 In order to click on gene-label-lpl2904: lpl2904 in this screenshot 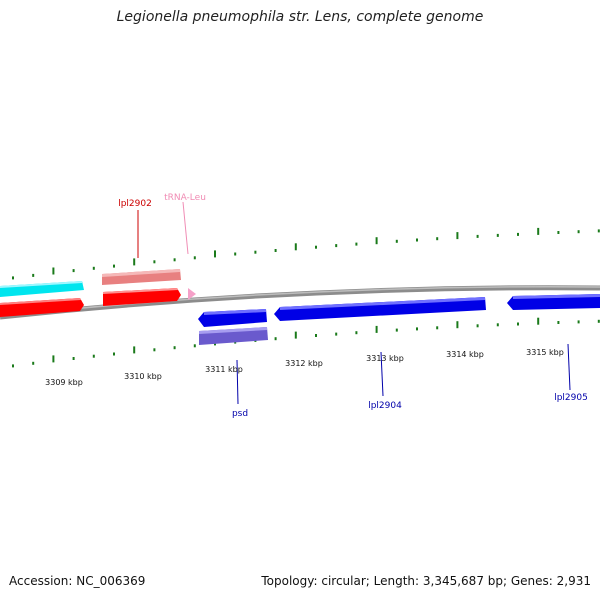, I will do `click(385, 406)`.